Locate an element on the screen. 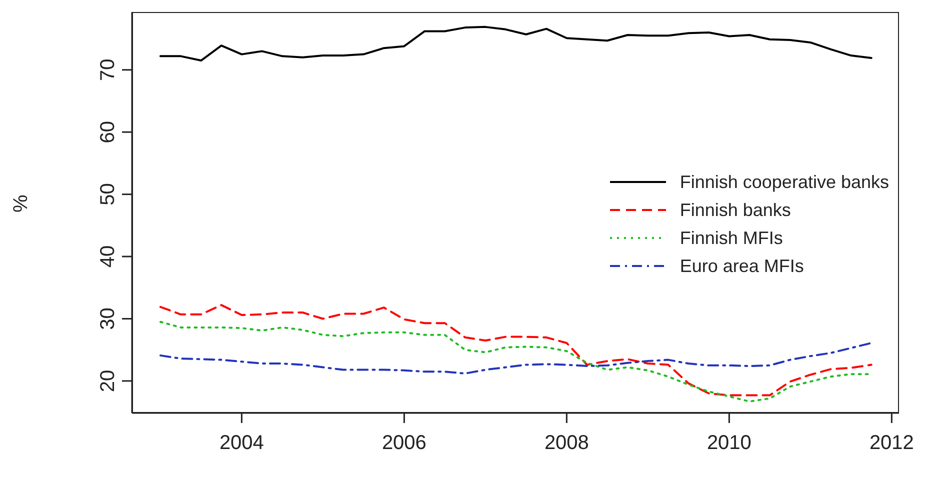  x-tick-label: 2010 is located at coordinates (729, 443).